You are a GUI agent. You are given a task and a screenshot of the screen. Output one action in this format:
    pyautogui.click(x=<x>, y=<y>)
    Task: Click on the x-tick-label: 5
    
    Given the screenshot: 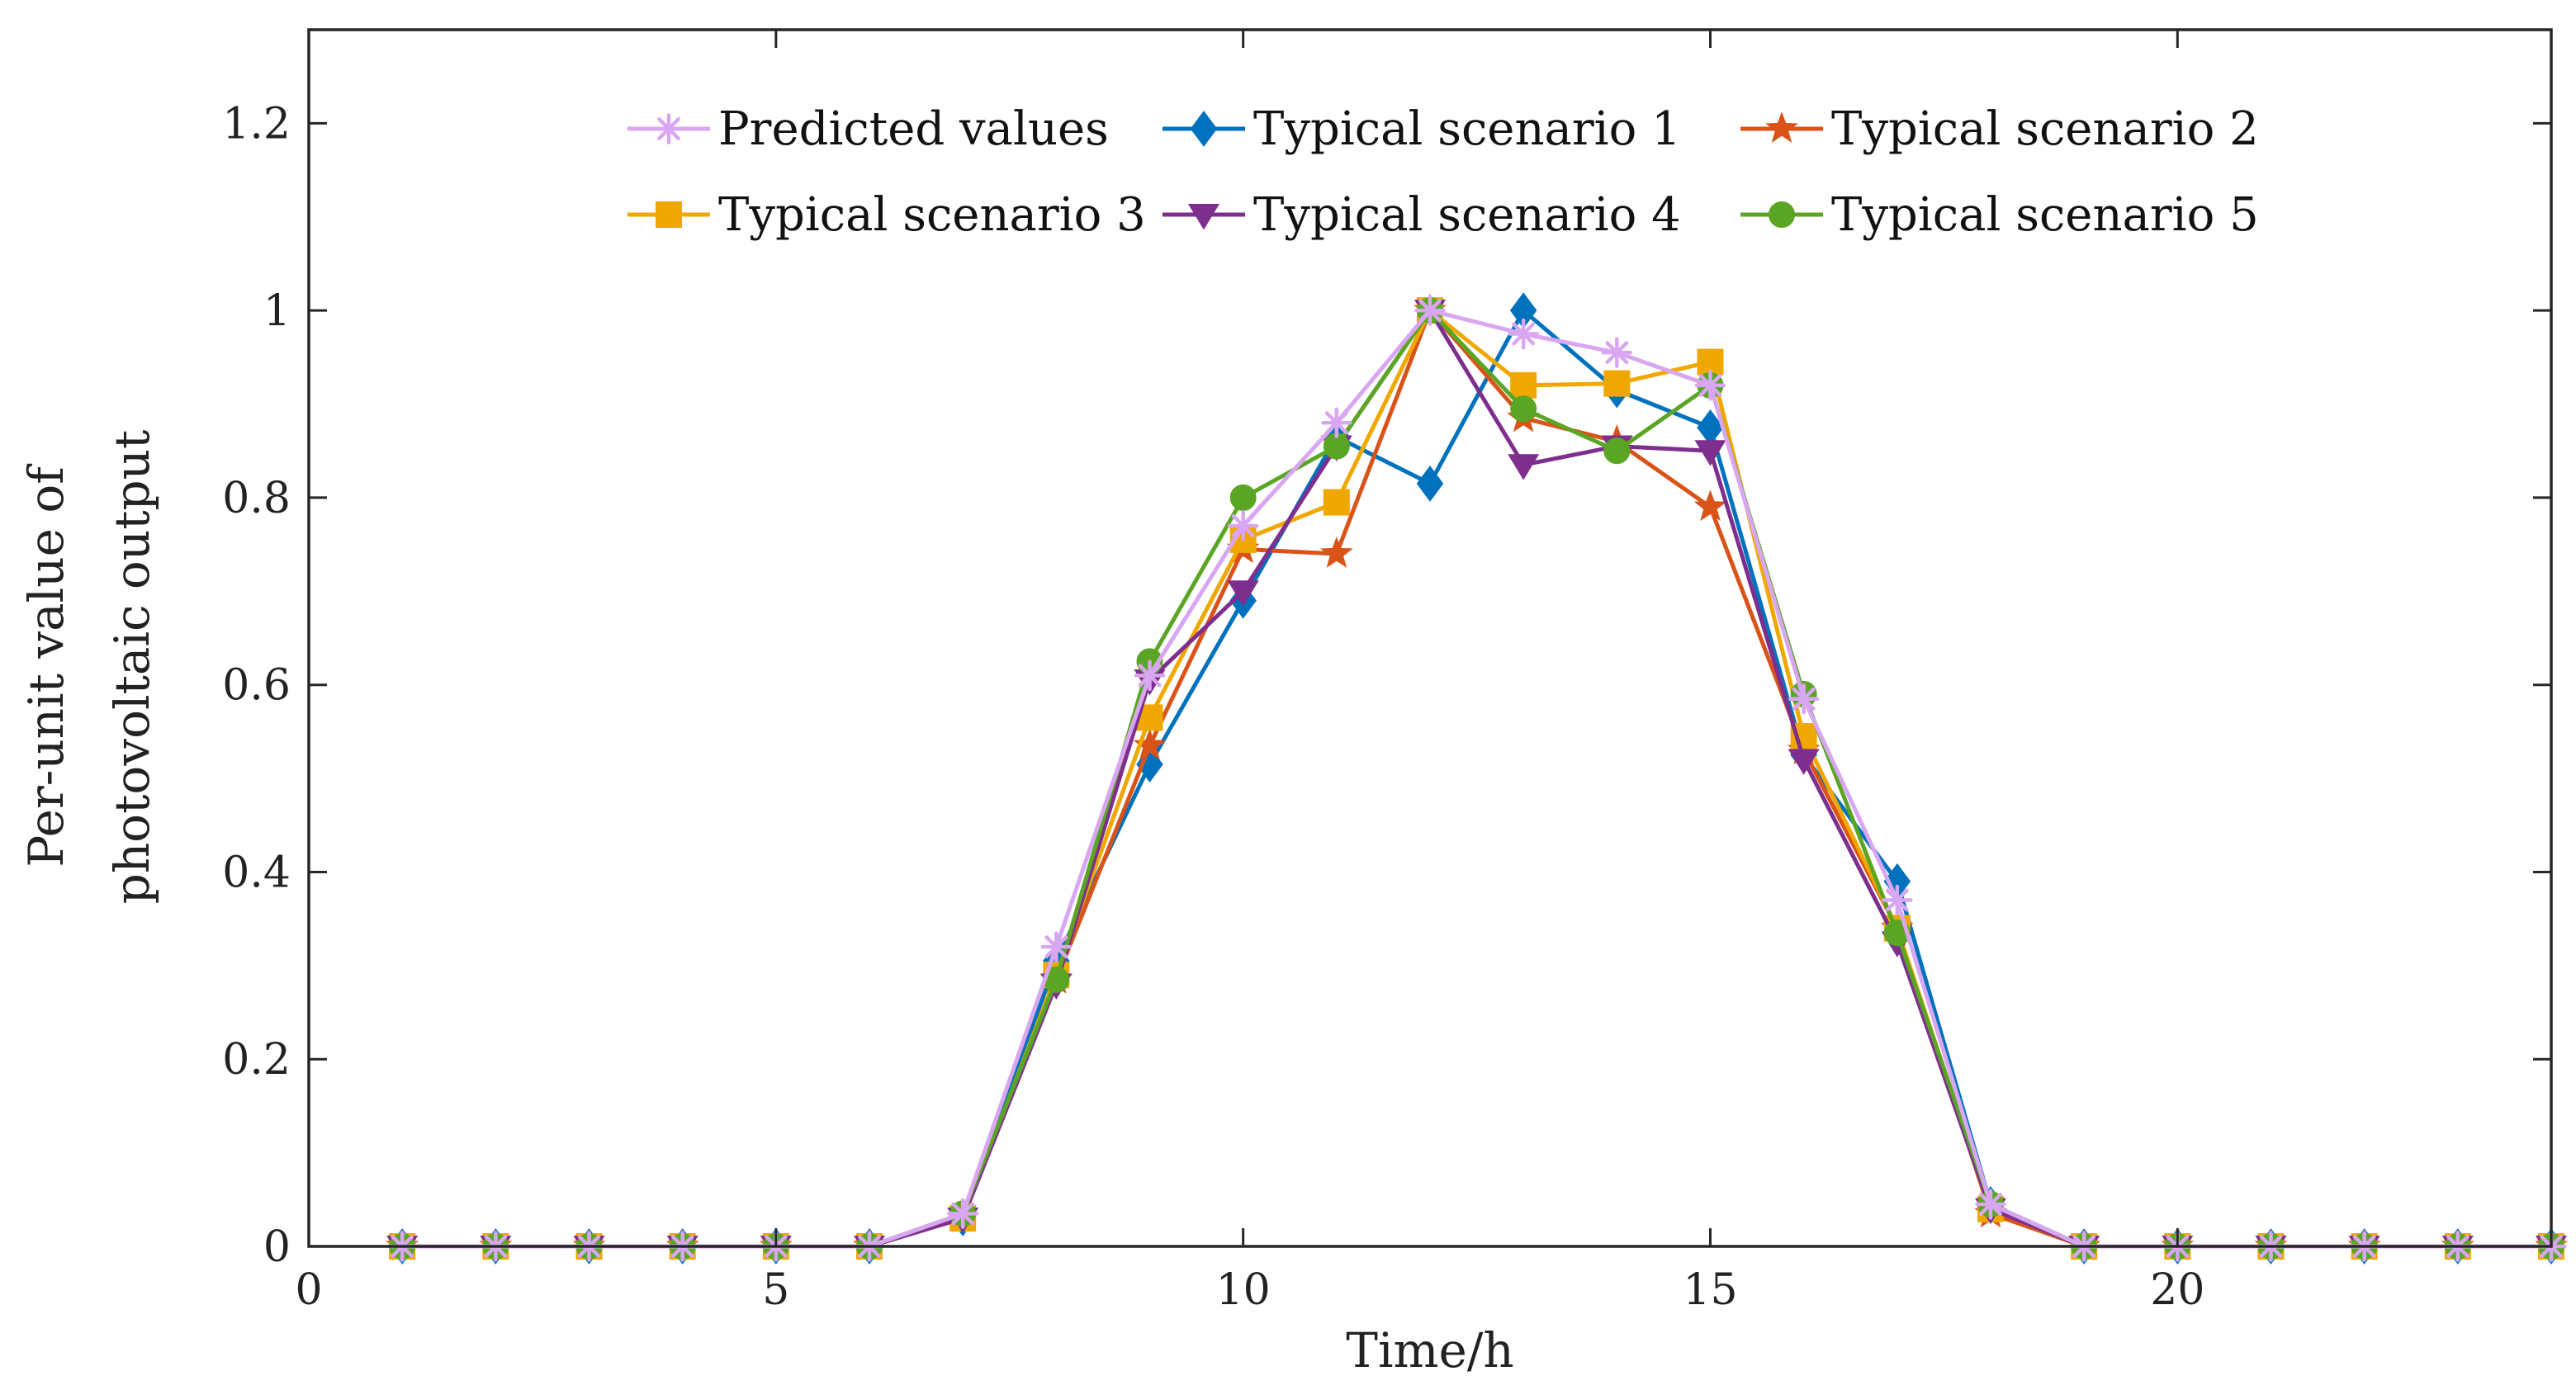 What is the action you would take?
    pyautogui.click(x=775, y=1290)
    